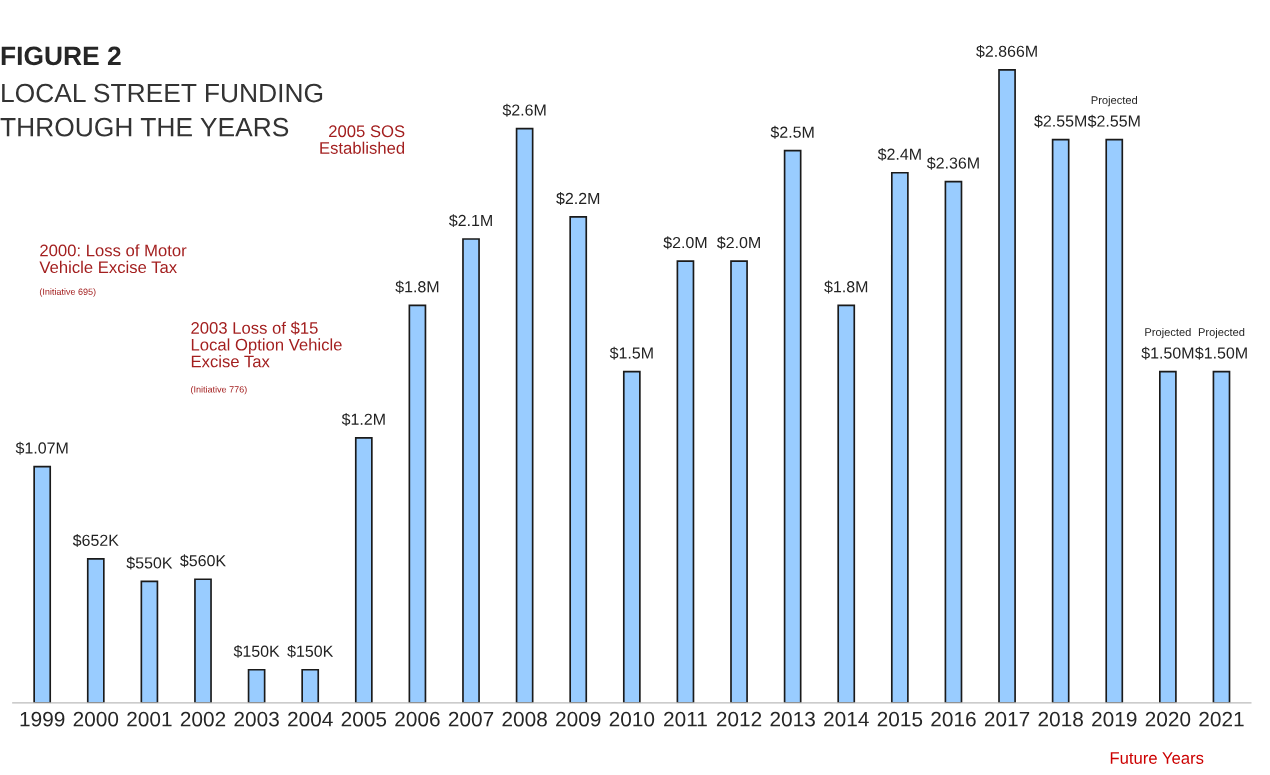 Image resolution: width=1270 pixels, height=775 pixels. What do you see at coordinates (362, 139) in the screenshot?
I see `annotation: 2005 SOS Established` at bounding box center [362, 139].